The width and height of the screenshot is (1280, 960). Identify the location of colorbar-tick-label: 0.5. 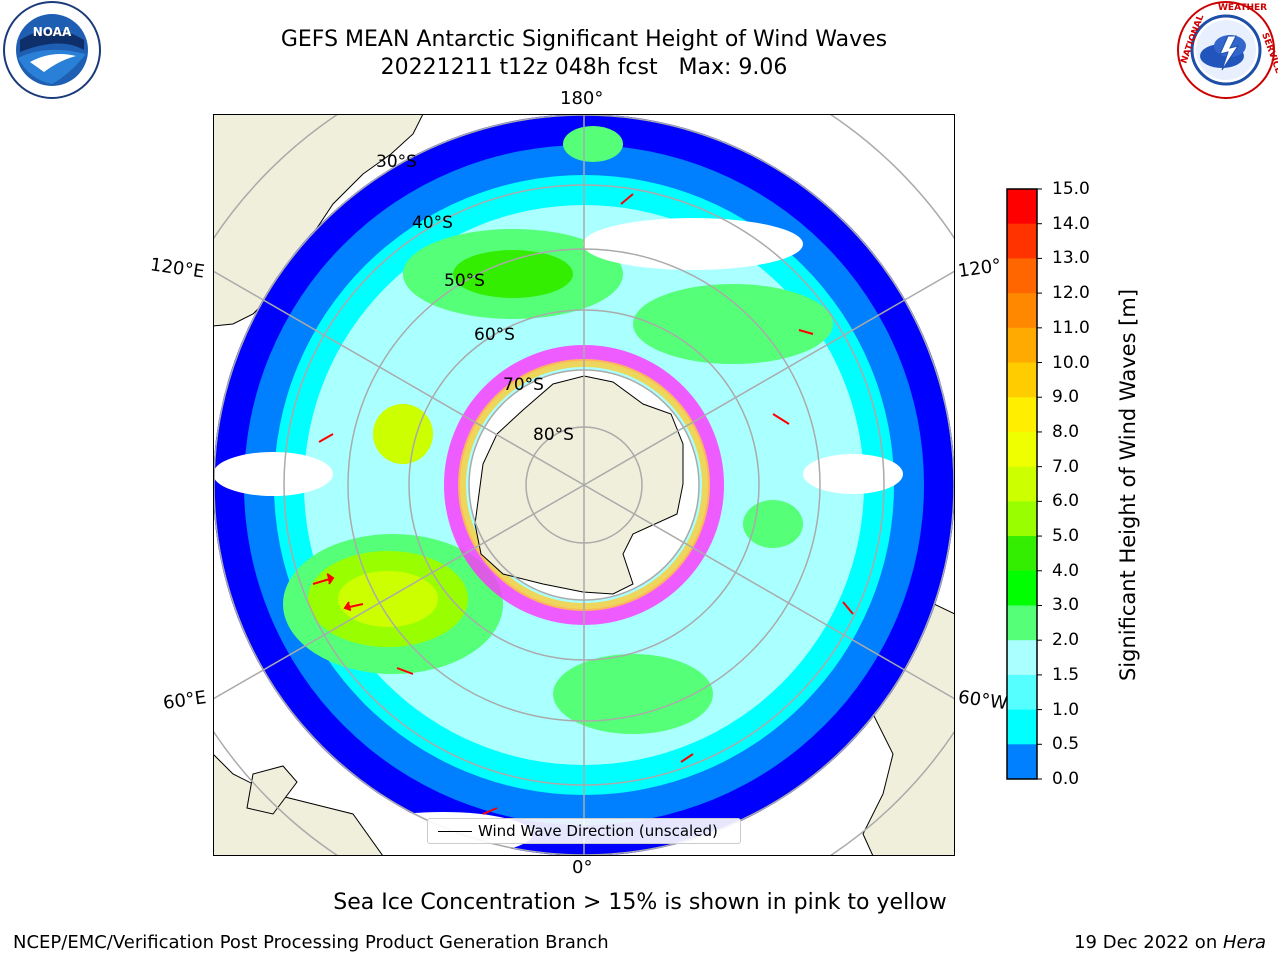
(1066, 744).